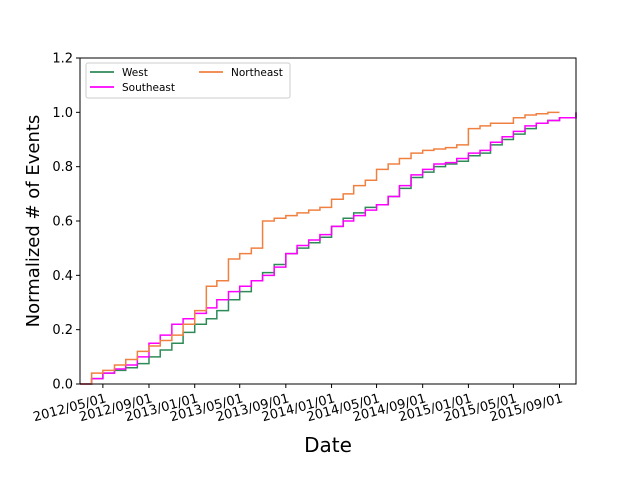 This screenshot has height=480, width=640. I want to click on legend-label-northeast: Northeast, so click(257, 73).